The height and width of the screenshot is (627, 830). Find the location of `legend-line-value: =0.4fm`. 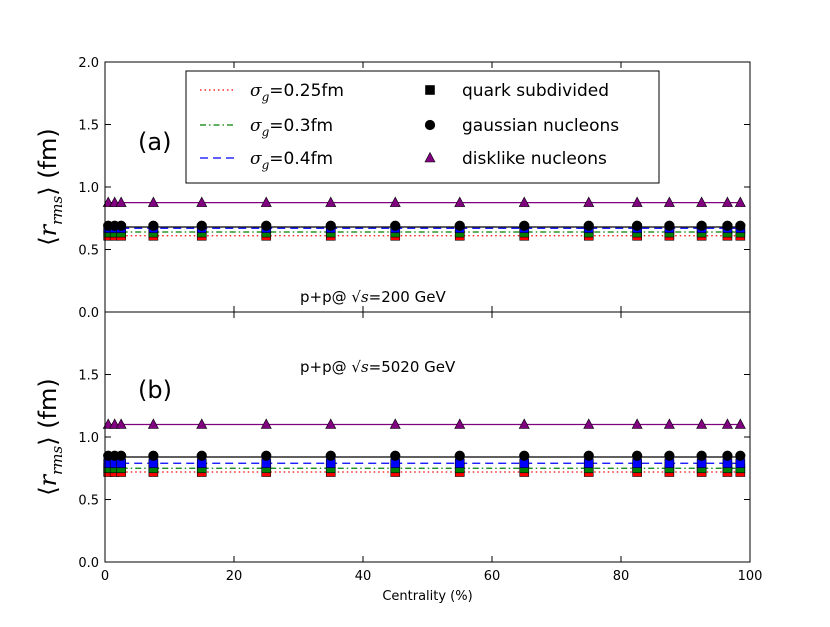

legend-line-value: =0.4fm is located at coordinates (301, 159).